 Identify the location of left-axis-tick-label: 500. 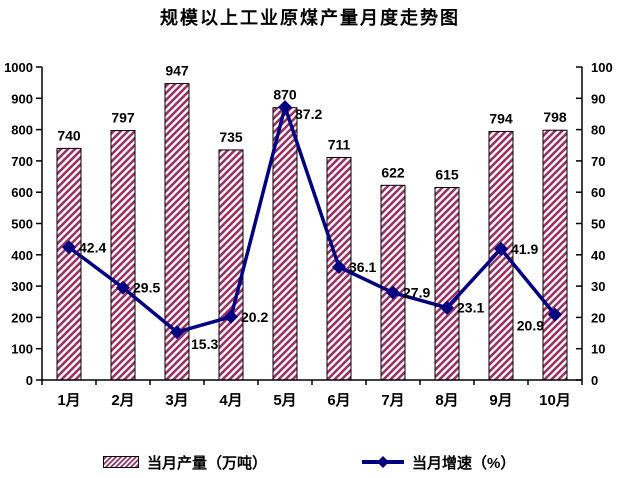
(22, 224).